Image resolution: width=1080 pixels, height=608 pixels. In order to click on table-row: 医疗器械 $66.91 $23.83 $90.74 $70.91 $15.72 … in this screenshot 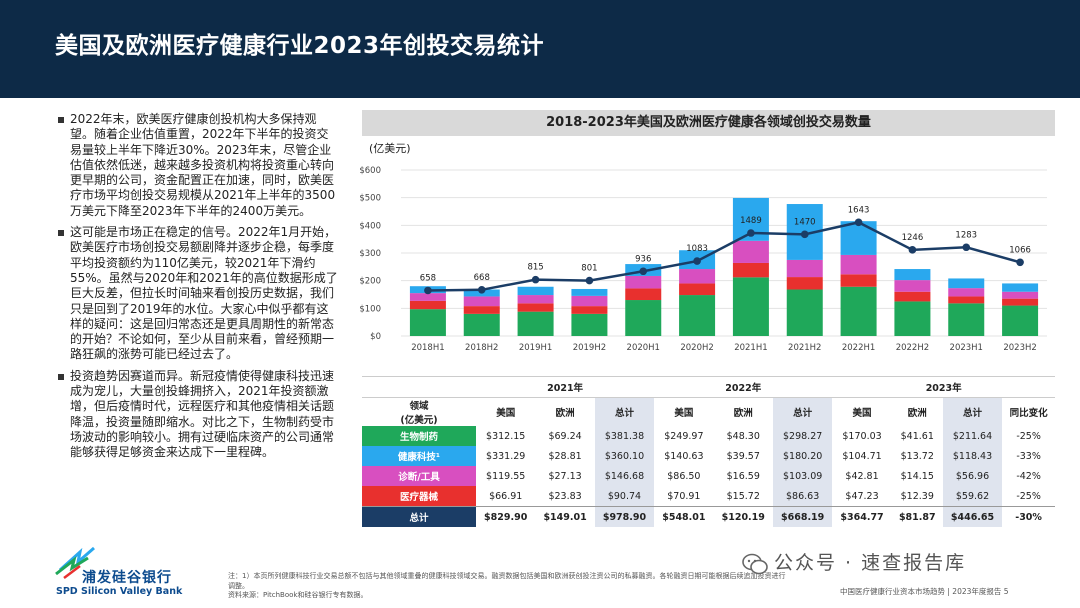, I will do `click(708, 496)`.